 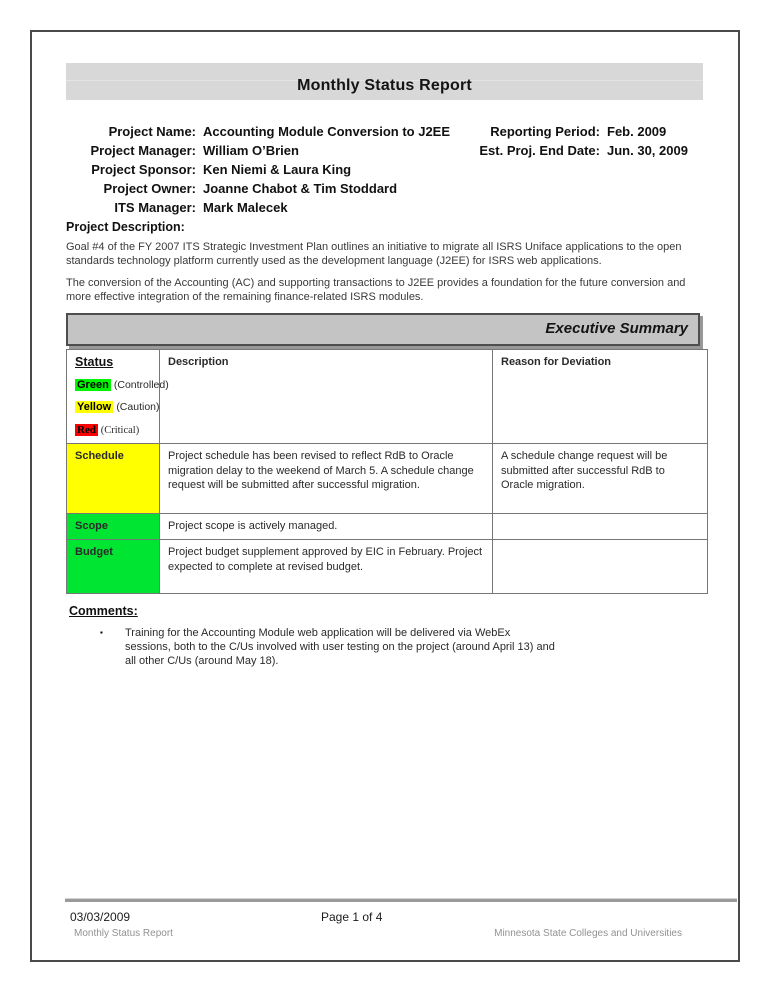 I want to click on legend-yellow-swatch: Yellow, so click(x=94, y=407).